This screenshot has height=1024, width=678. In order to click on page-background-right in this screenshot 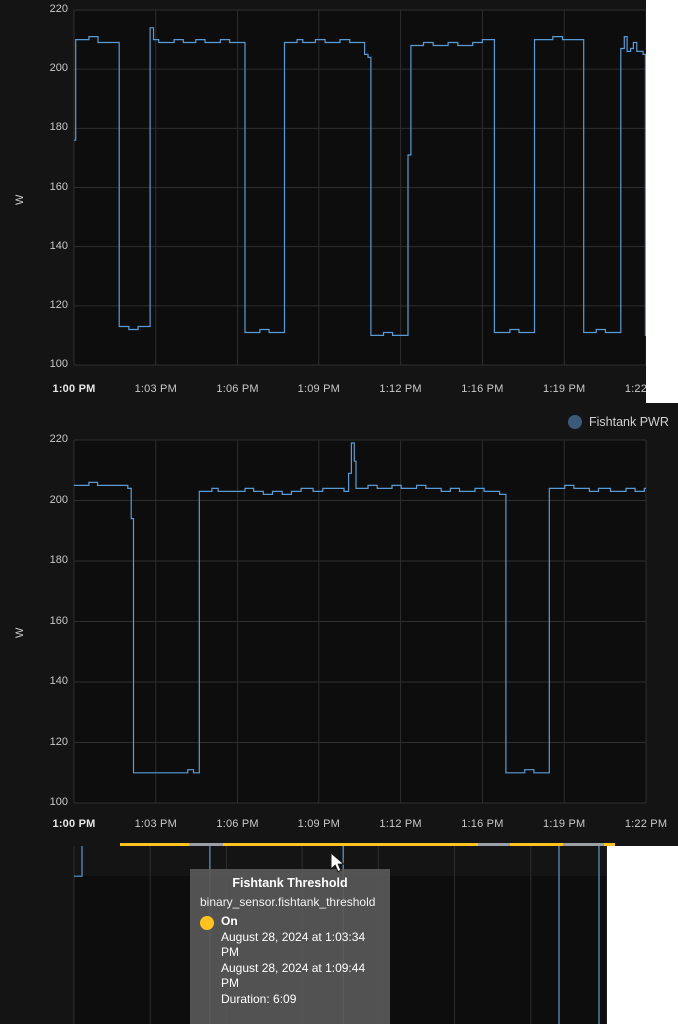, I will do `click(662, 201)`.